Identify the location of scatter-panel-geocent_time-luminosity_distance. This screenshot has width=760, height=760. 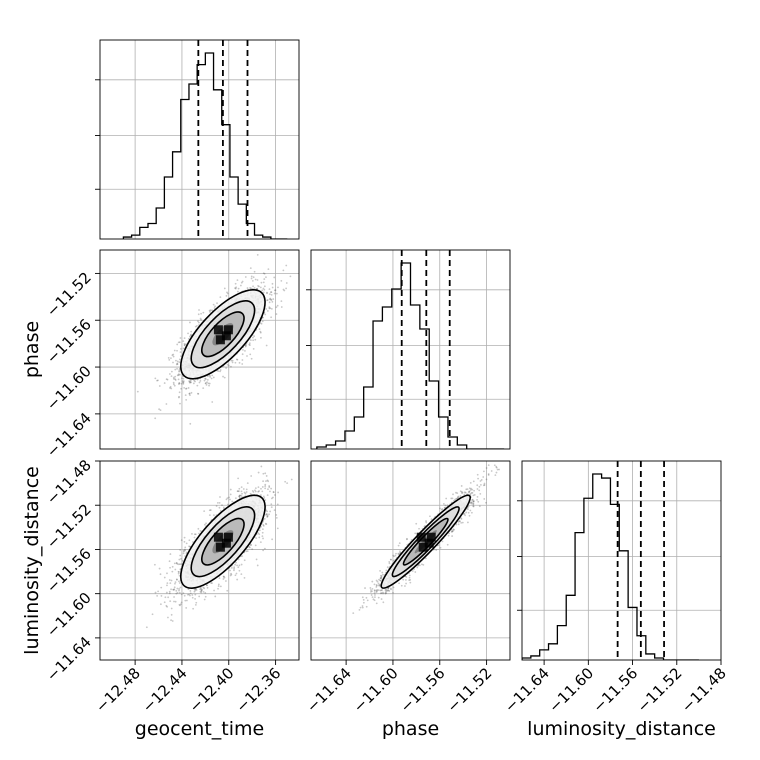
(199, 560).